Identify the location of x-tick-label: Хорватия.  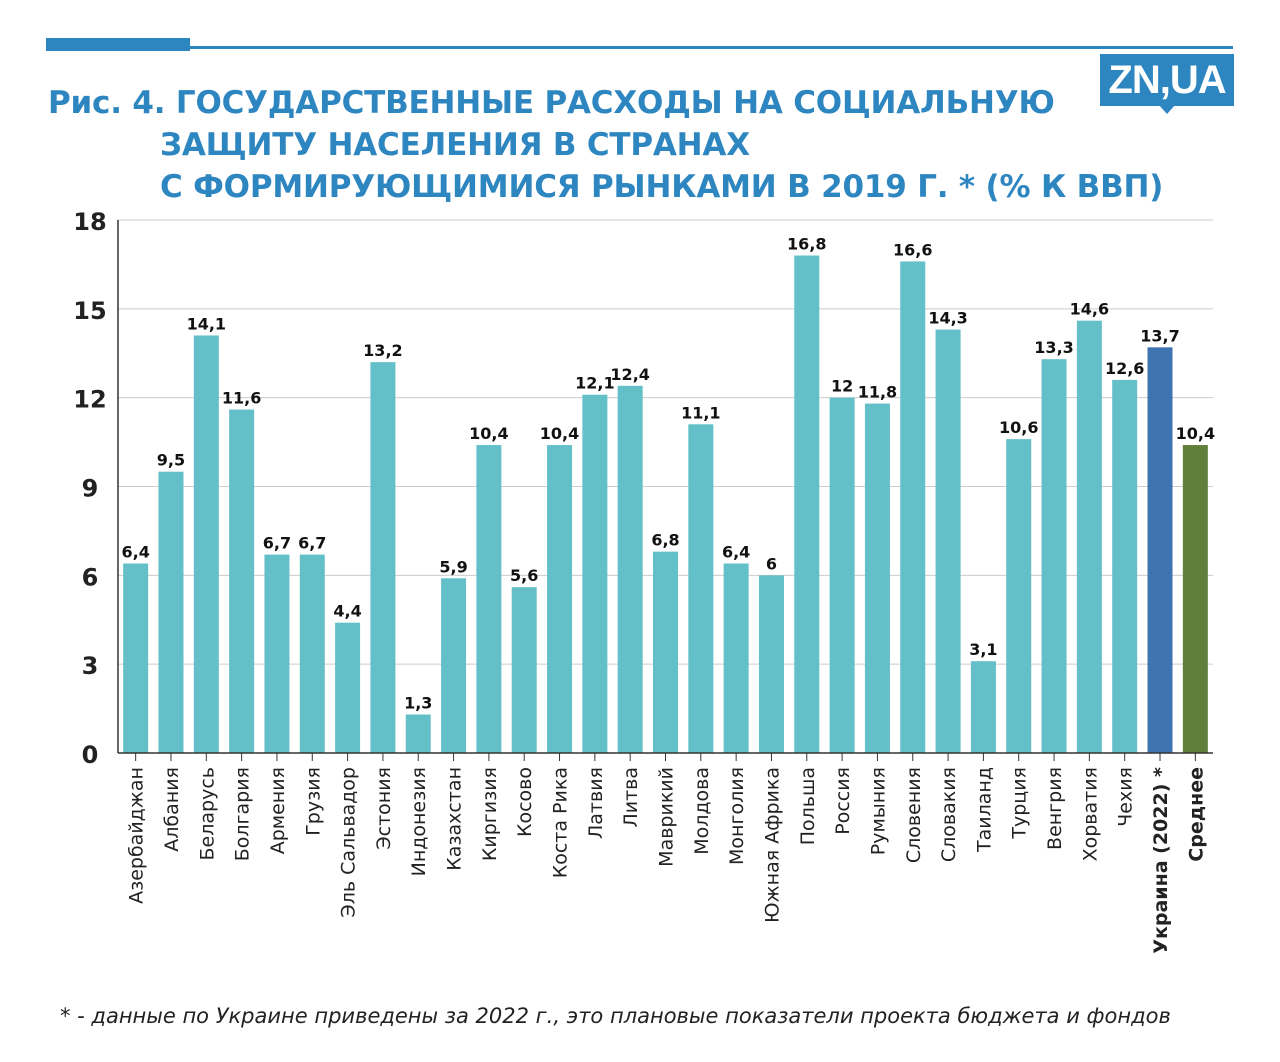
(1090, 814).